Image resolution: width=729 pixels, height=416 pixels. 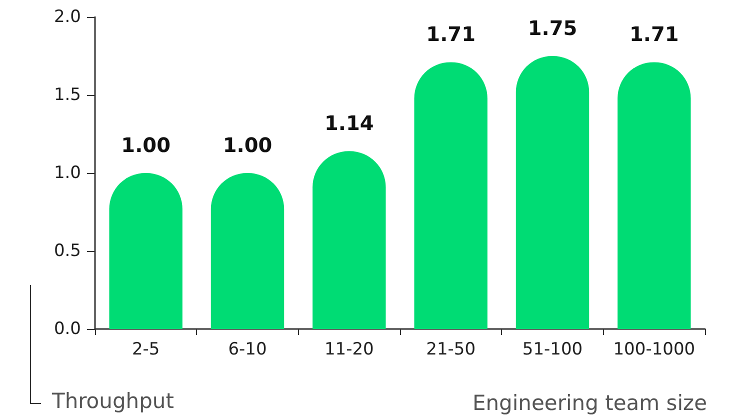 What do you see at coordinates (552, 350) in the screenshot?
I see `x-tick-label: 51-100` at bounding box center [552, 350].